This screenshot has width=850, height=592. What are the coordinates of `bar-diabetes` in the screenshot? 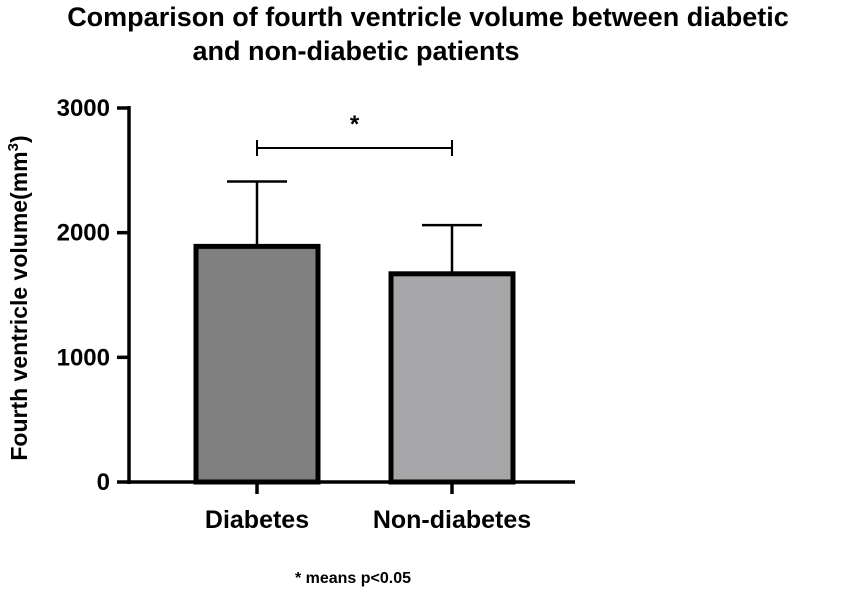 It's located at (257, 364).